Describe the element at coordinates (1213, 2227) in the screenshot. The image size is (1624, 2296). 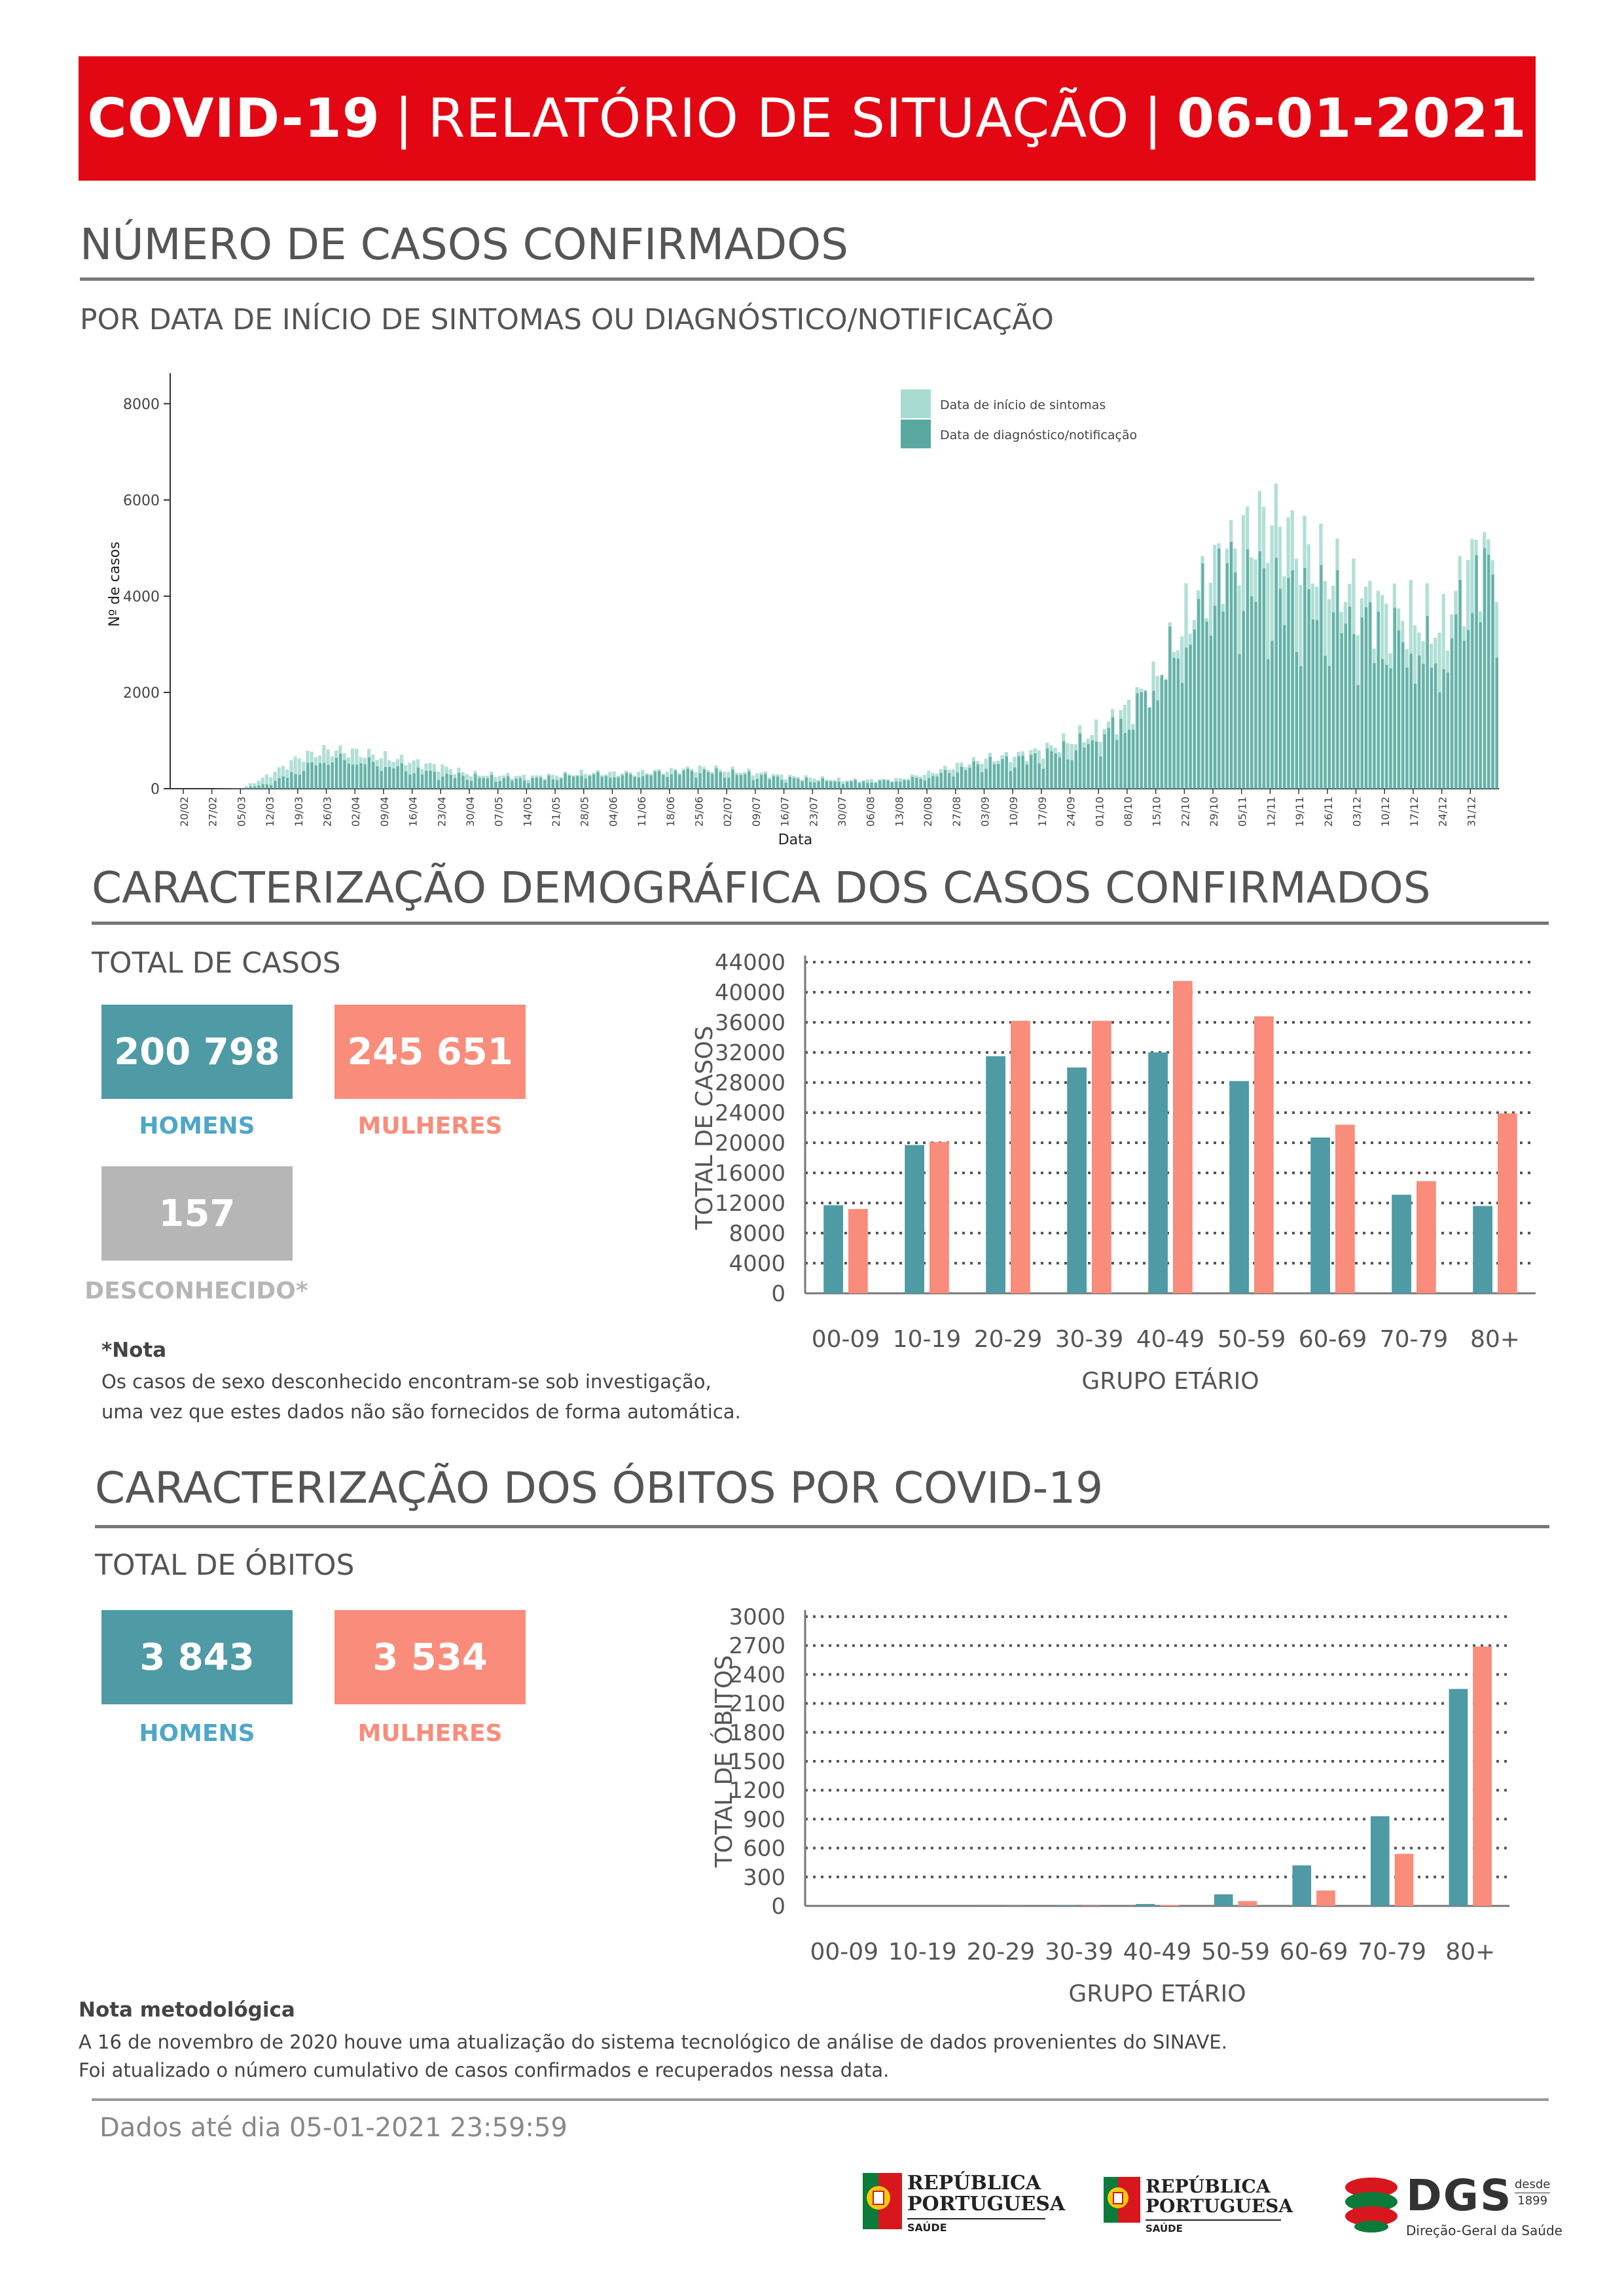
I see `logo2-line3: SAÚDE` at that location.